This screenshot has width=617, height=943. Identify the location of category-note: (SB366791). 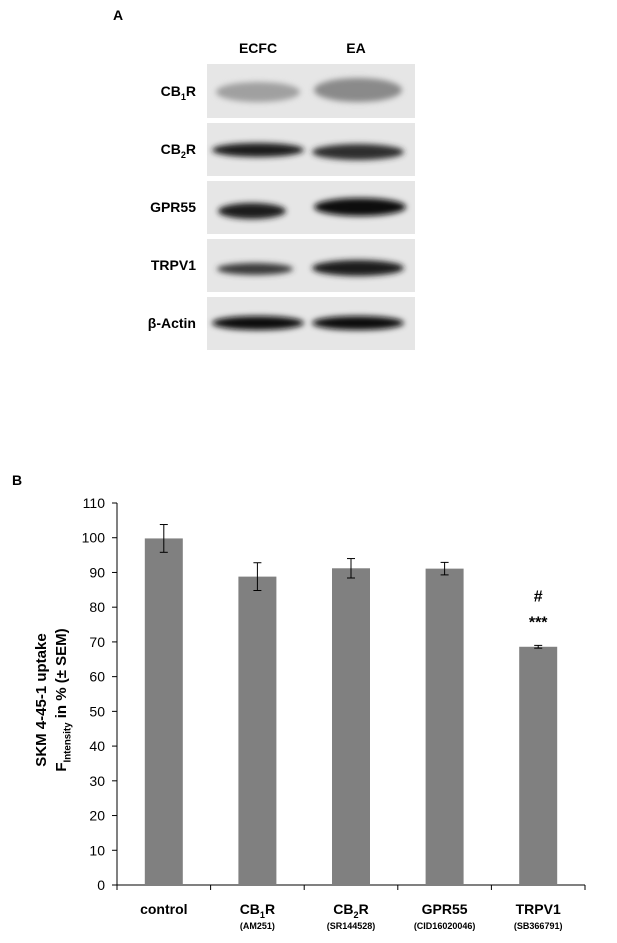
(538, 926).